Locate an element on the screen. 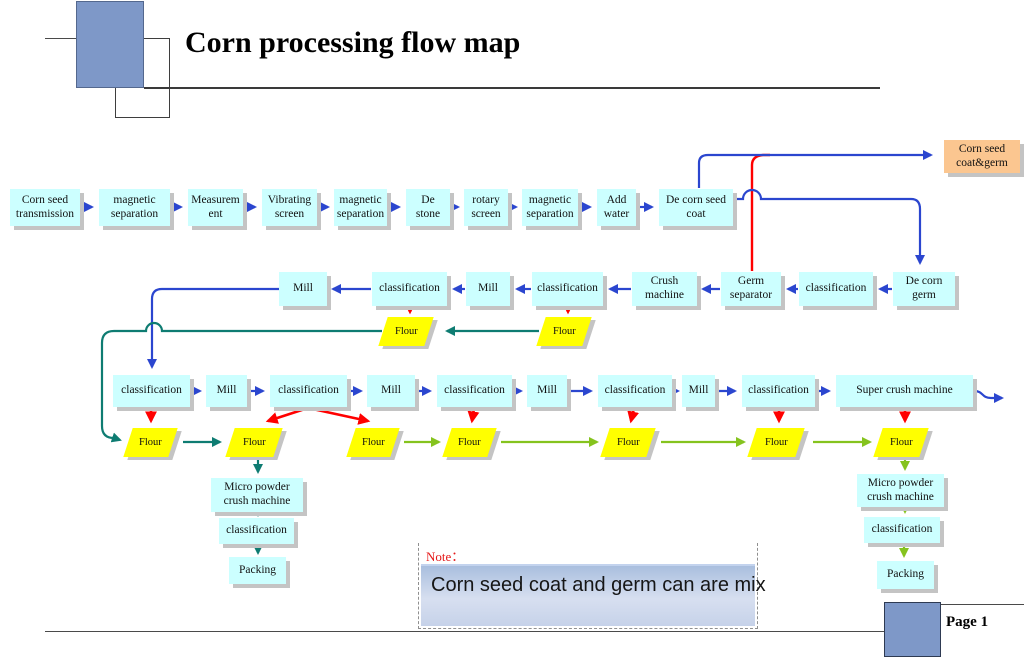 The width and height of the screenshot is (1024, 661). flow-step: Super crush machine is located at coordinates (904, 391).